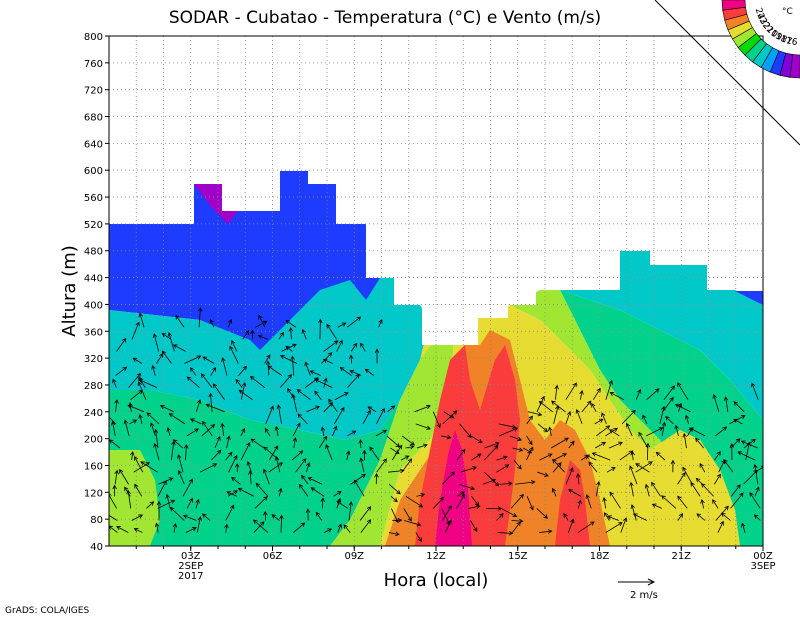 This screenshot has width=800, height=618. What do you see at coordinates (354, 556) in the screenshot?
I see `x-tick-label: 09Z` at bounding box center [354, 556].